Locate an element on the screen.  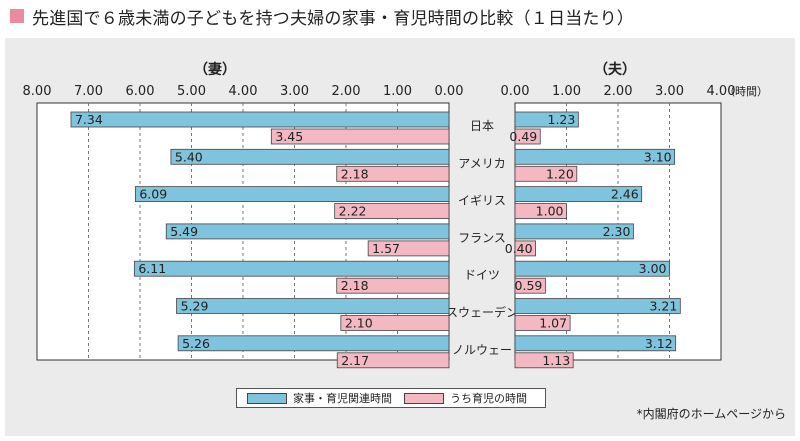
wife-value-label-total-cat1: 5.40 is located at coordinates (189, 156).